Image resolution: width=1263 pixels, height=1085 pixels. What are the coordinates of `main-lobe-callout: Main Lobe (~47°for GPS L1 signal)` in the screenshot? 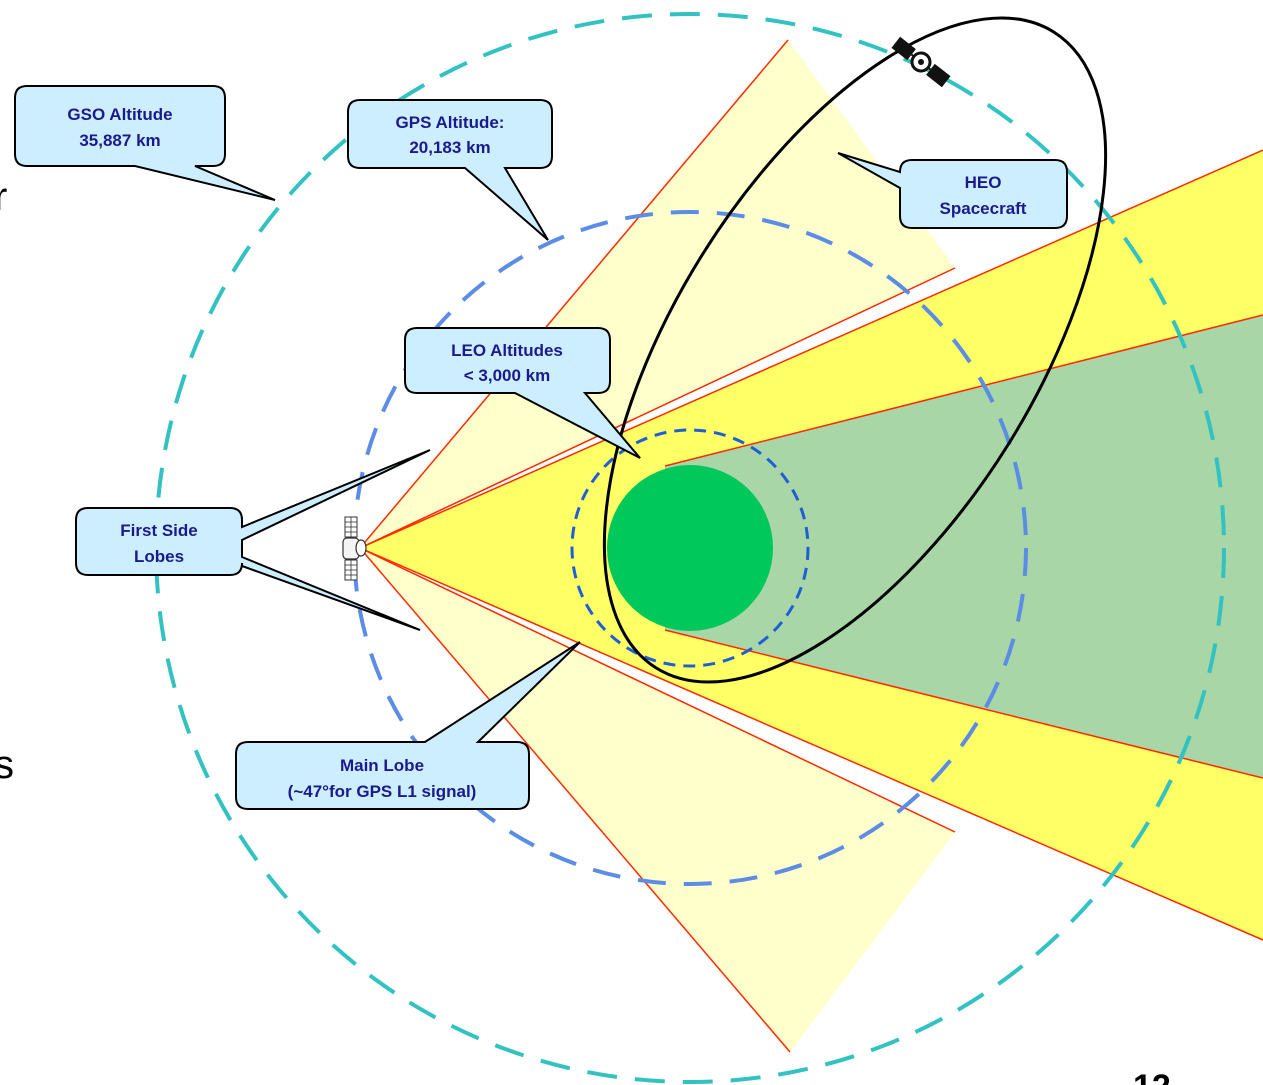 It's located at (408, 725).